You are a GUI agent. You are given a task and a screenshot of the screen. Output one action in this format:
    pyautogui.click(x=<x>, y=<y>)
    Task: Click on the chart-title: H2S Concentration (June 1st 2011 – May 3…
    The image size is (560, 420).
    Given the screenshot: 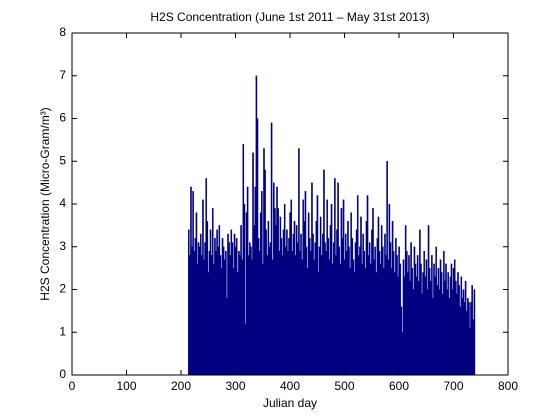 What is the action you would take?
    pyautogui.click(x=289, y=17)
    